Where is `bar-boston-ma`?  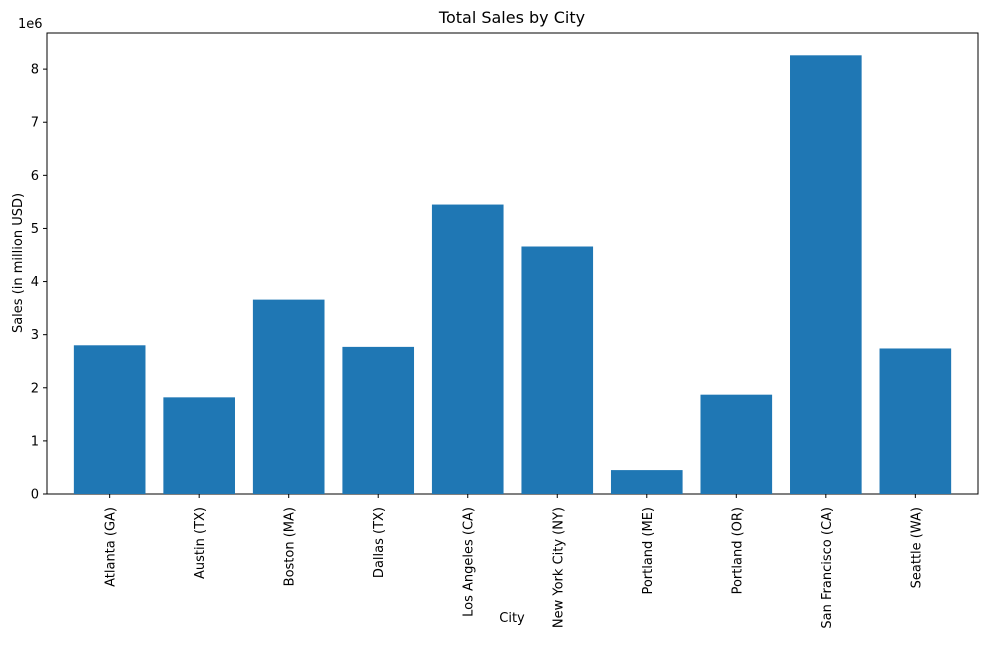
bar-boston-ma is located at coordinates (288, 396).